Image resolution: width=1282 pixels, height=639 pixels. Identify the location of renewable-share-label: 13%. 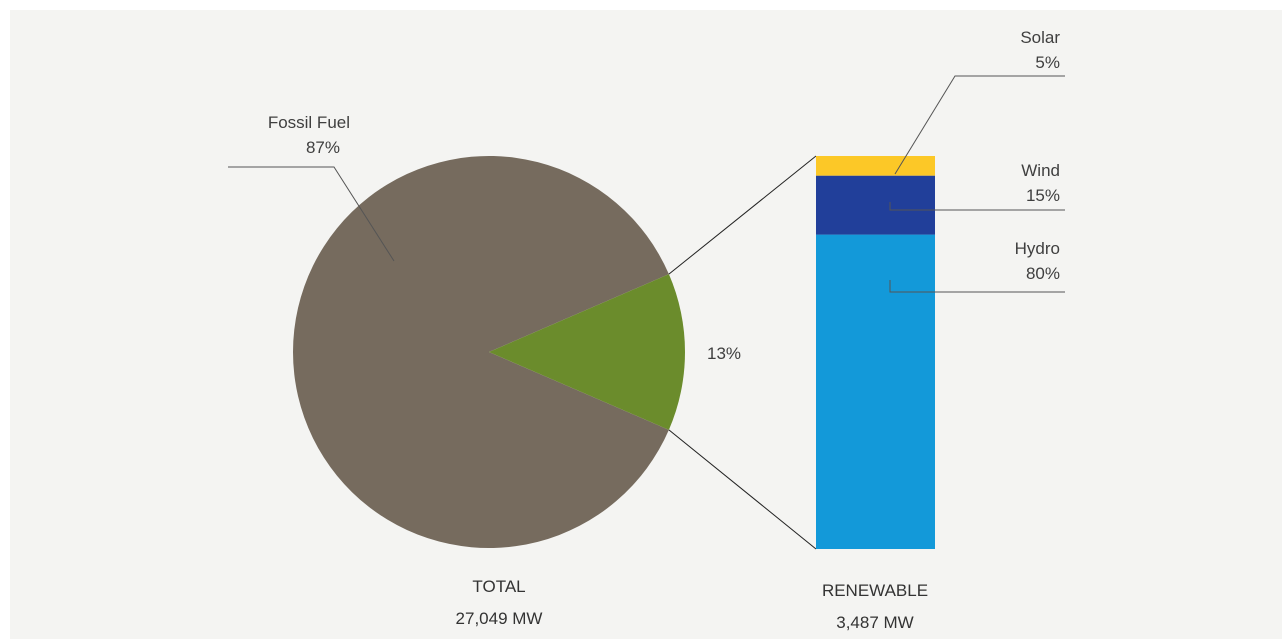
(724, 353).